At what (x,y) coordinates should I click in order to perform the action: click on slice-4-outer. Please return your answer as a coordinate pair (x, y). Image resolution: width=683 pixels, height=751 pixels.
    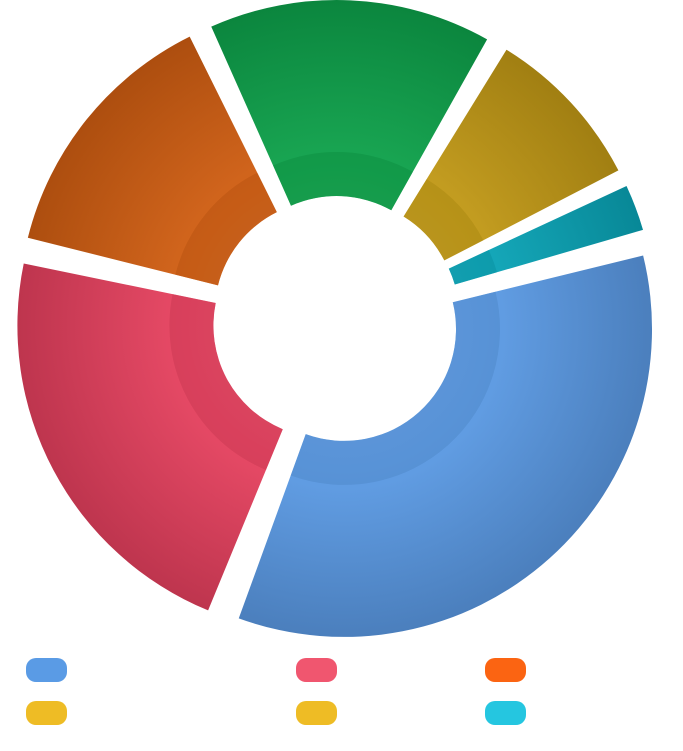
    Looking at the image, I should click on (349, 105).